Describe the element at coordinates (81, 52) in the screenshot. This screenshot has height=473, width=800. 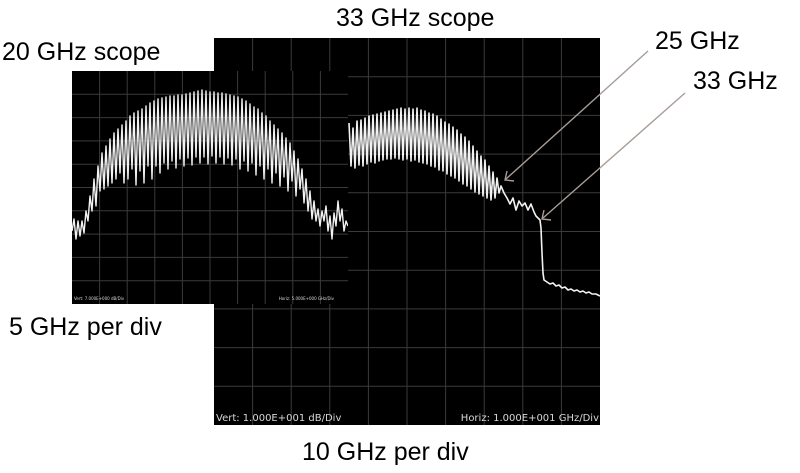
I see `inner-scope-title: 20 GHz scope` at that location.